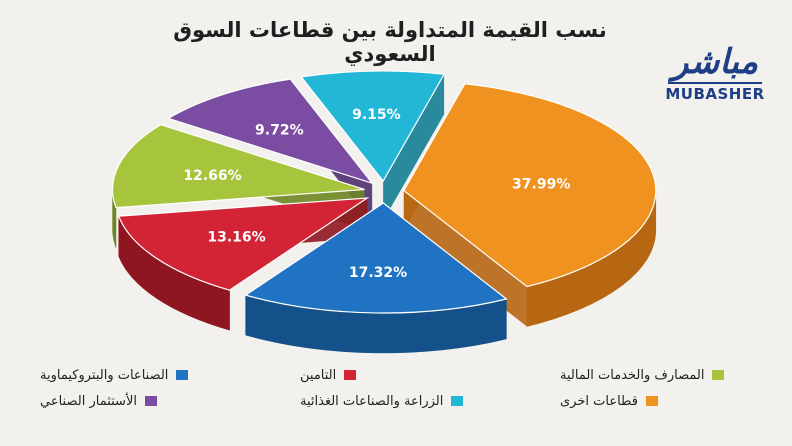 The width and height of the screenshot is (792, 446). I want to click on data-label-6: 9.15%, so click(376, 115).